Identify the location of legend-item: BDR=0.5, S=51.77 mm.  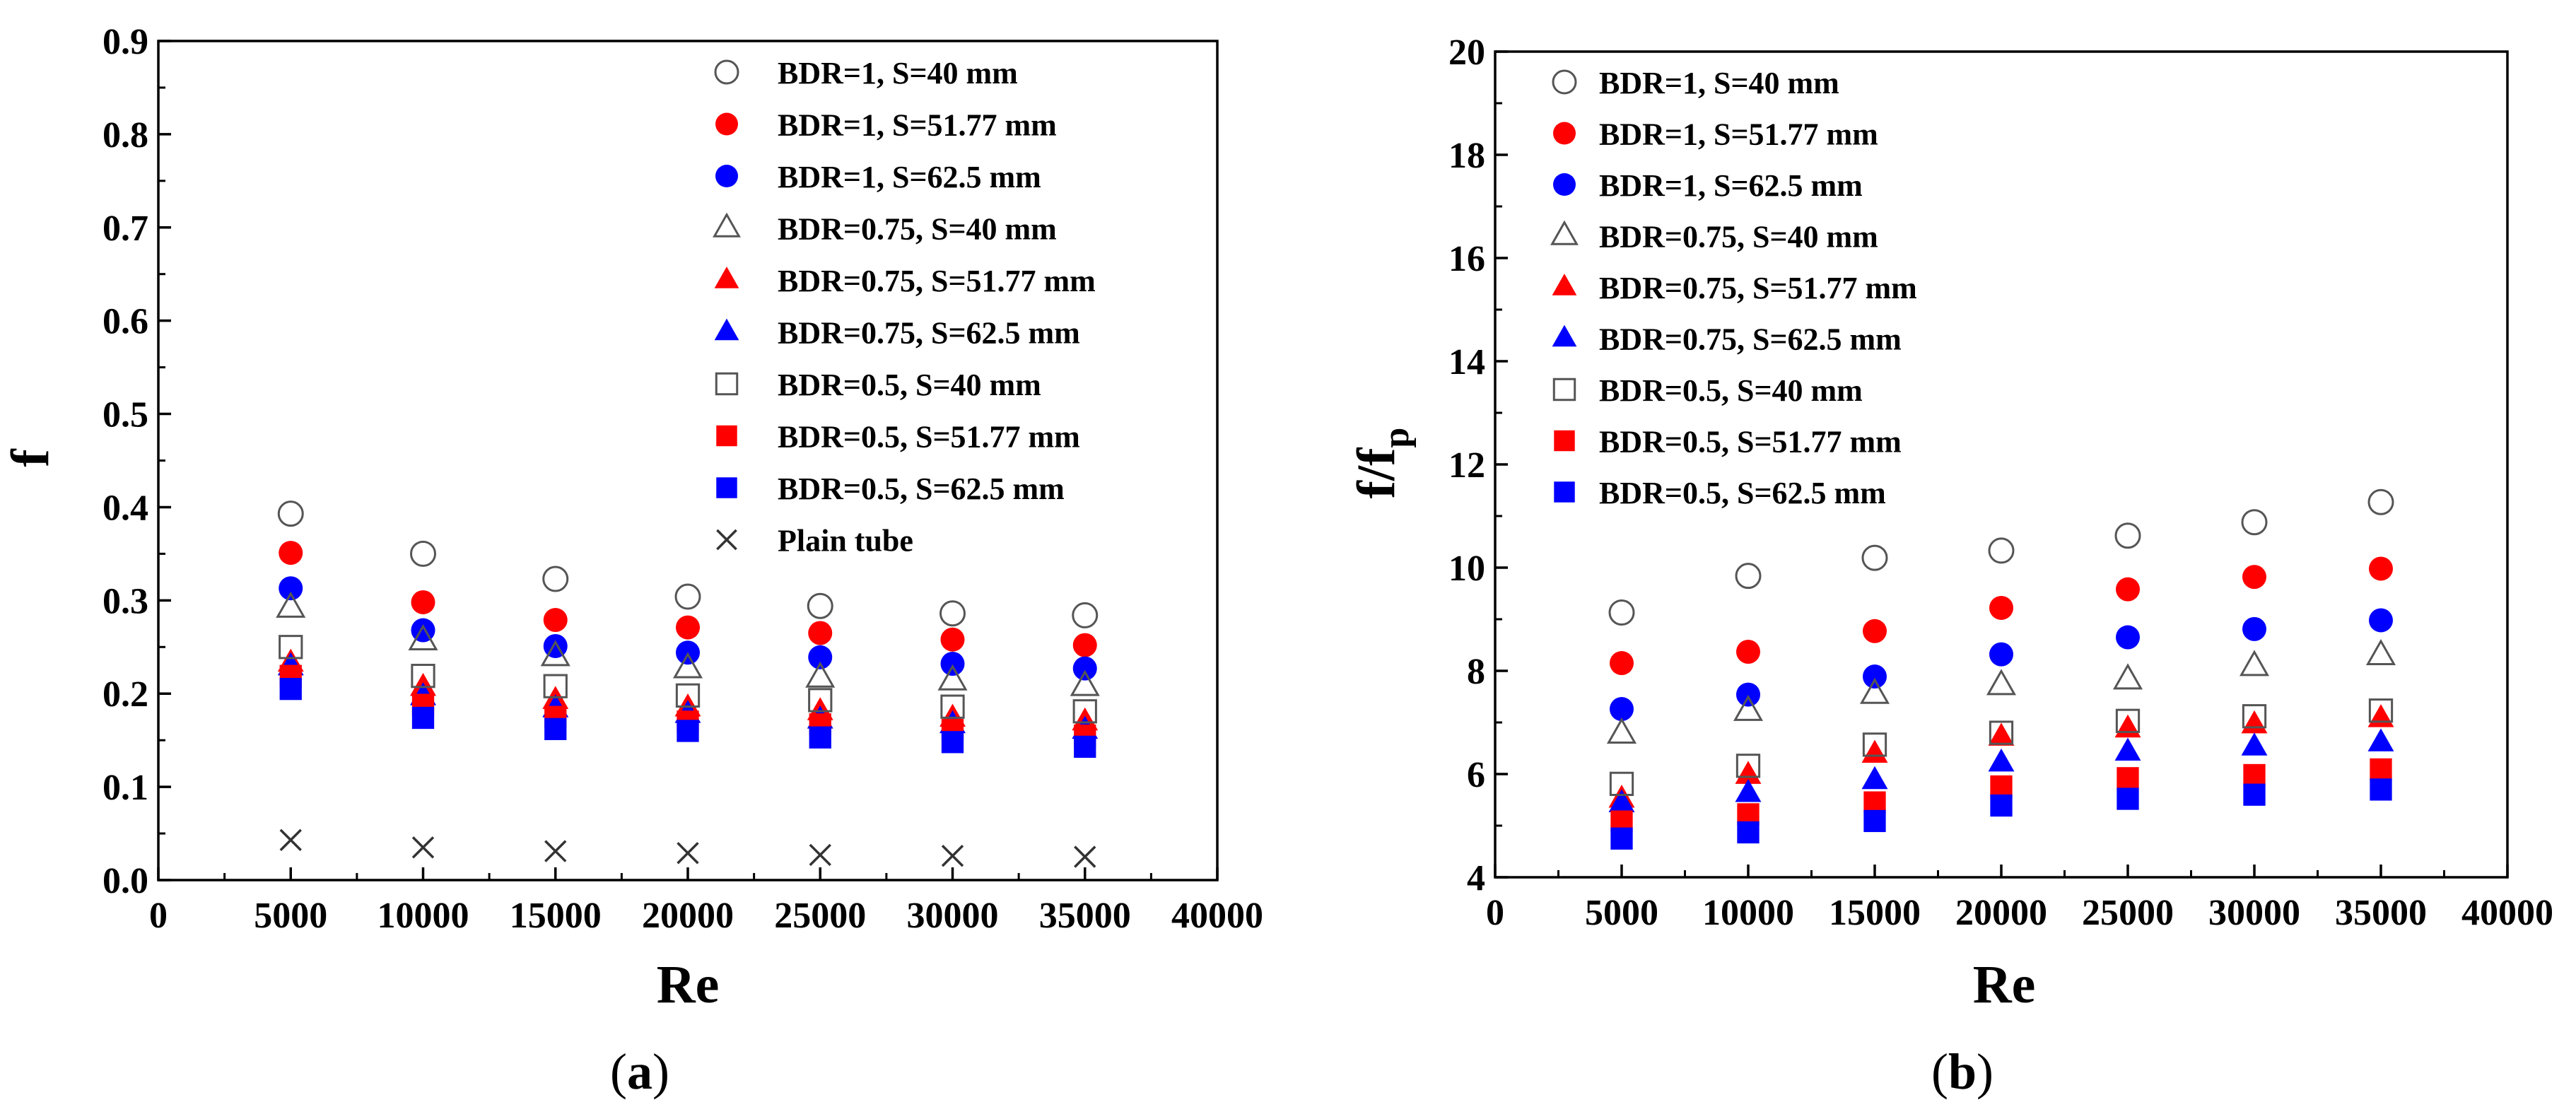
(898, 437).